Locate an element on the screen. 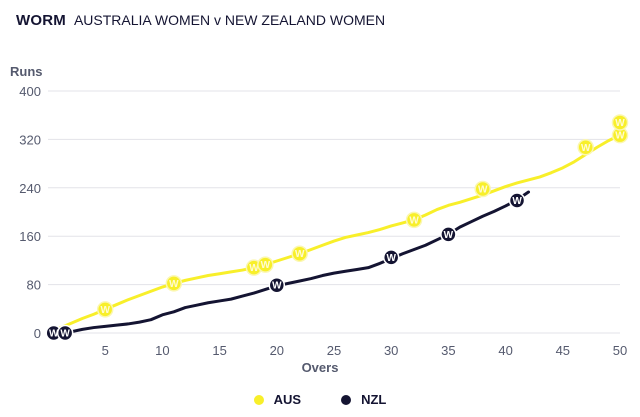  legend-dot-aus is located at coordinates (258, 399).